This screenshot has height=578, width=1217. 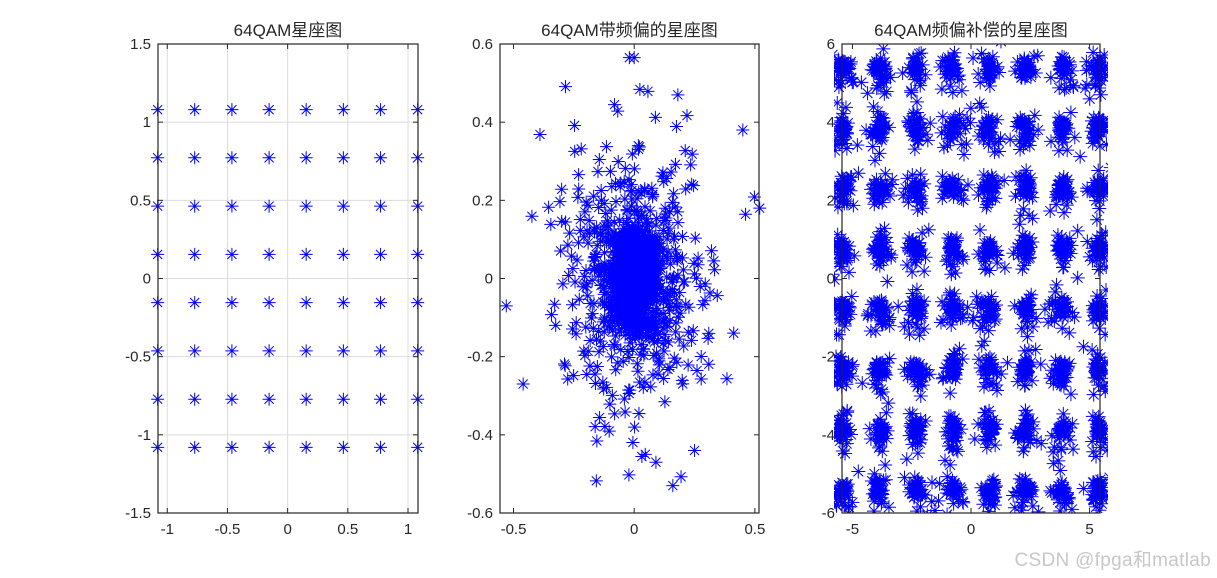 I want to click on y-tick-label: -2, so click(x=828, y=357).